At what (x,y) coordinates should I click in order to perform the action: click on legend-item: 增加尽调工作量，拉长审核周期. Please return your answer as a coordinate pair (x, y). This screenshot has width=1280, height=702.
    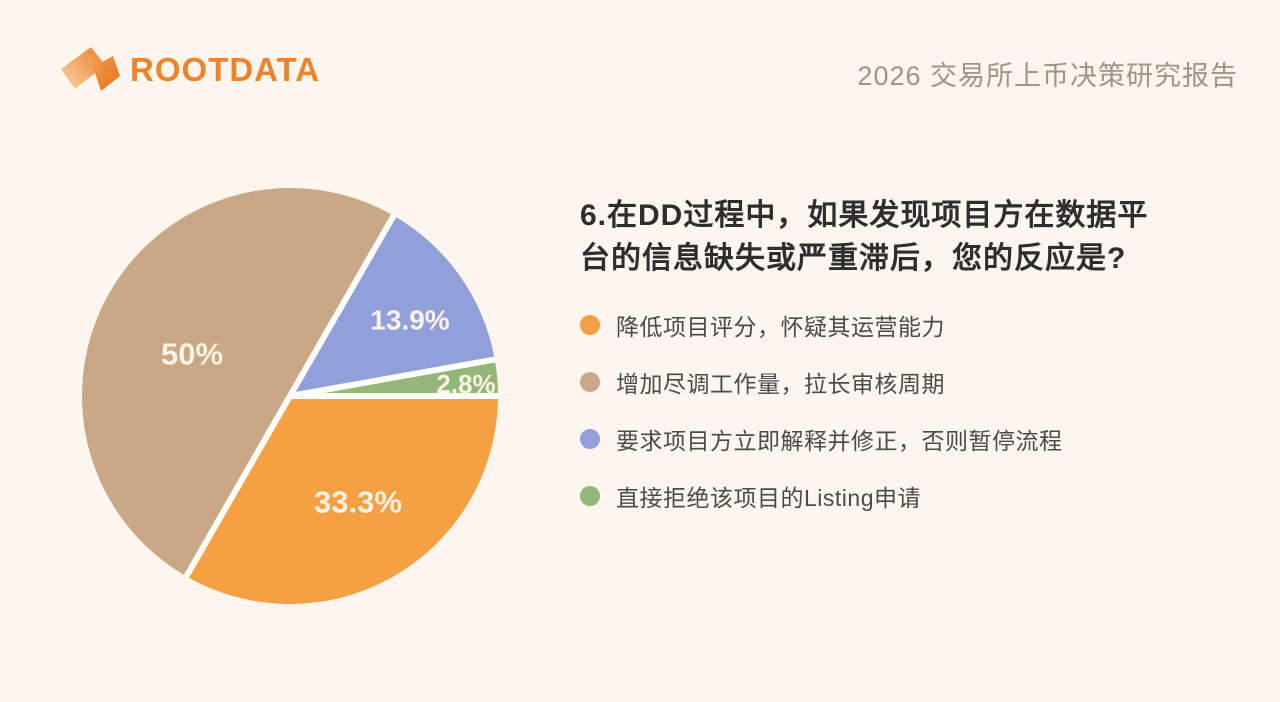
    Looking at the image, I should click on (896, 381).